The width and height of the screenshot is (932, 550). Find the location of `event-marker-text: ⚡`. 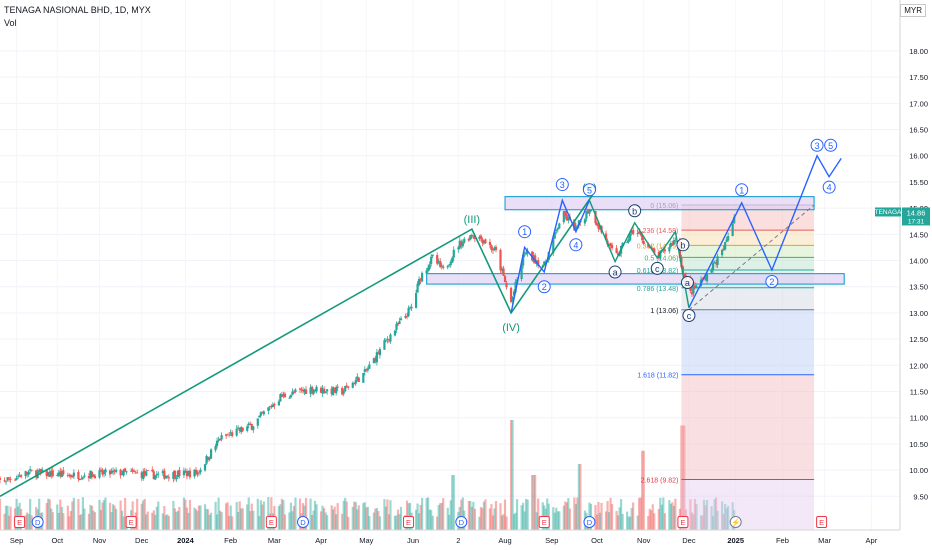

event-marker-text: ⚡ is located at coordinates (735, 522).